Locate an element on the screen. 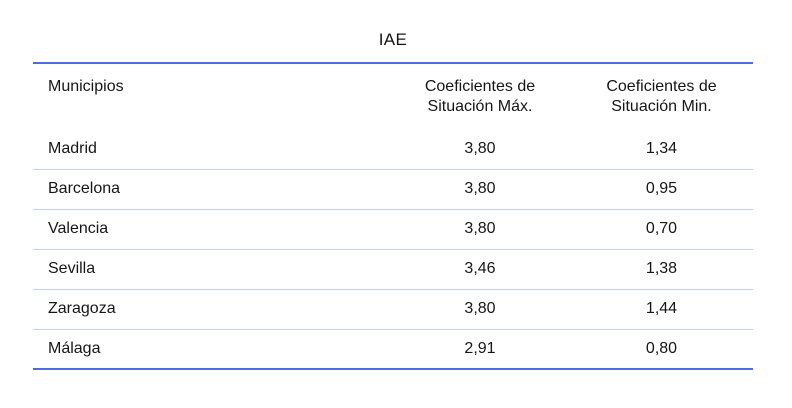 The image size is (792, 408). coef-min-cell: 0,80 is located at coordinates (661, 348).